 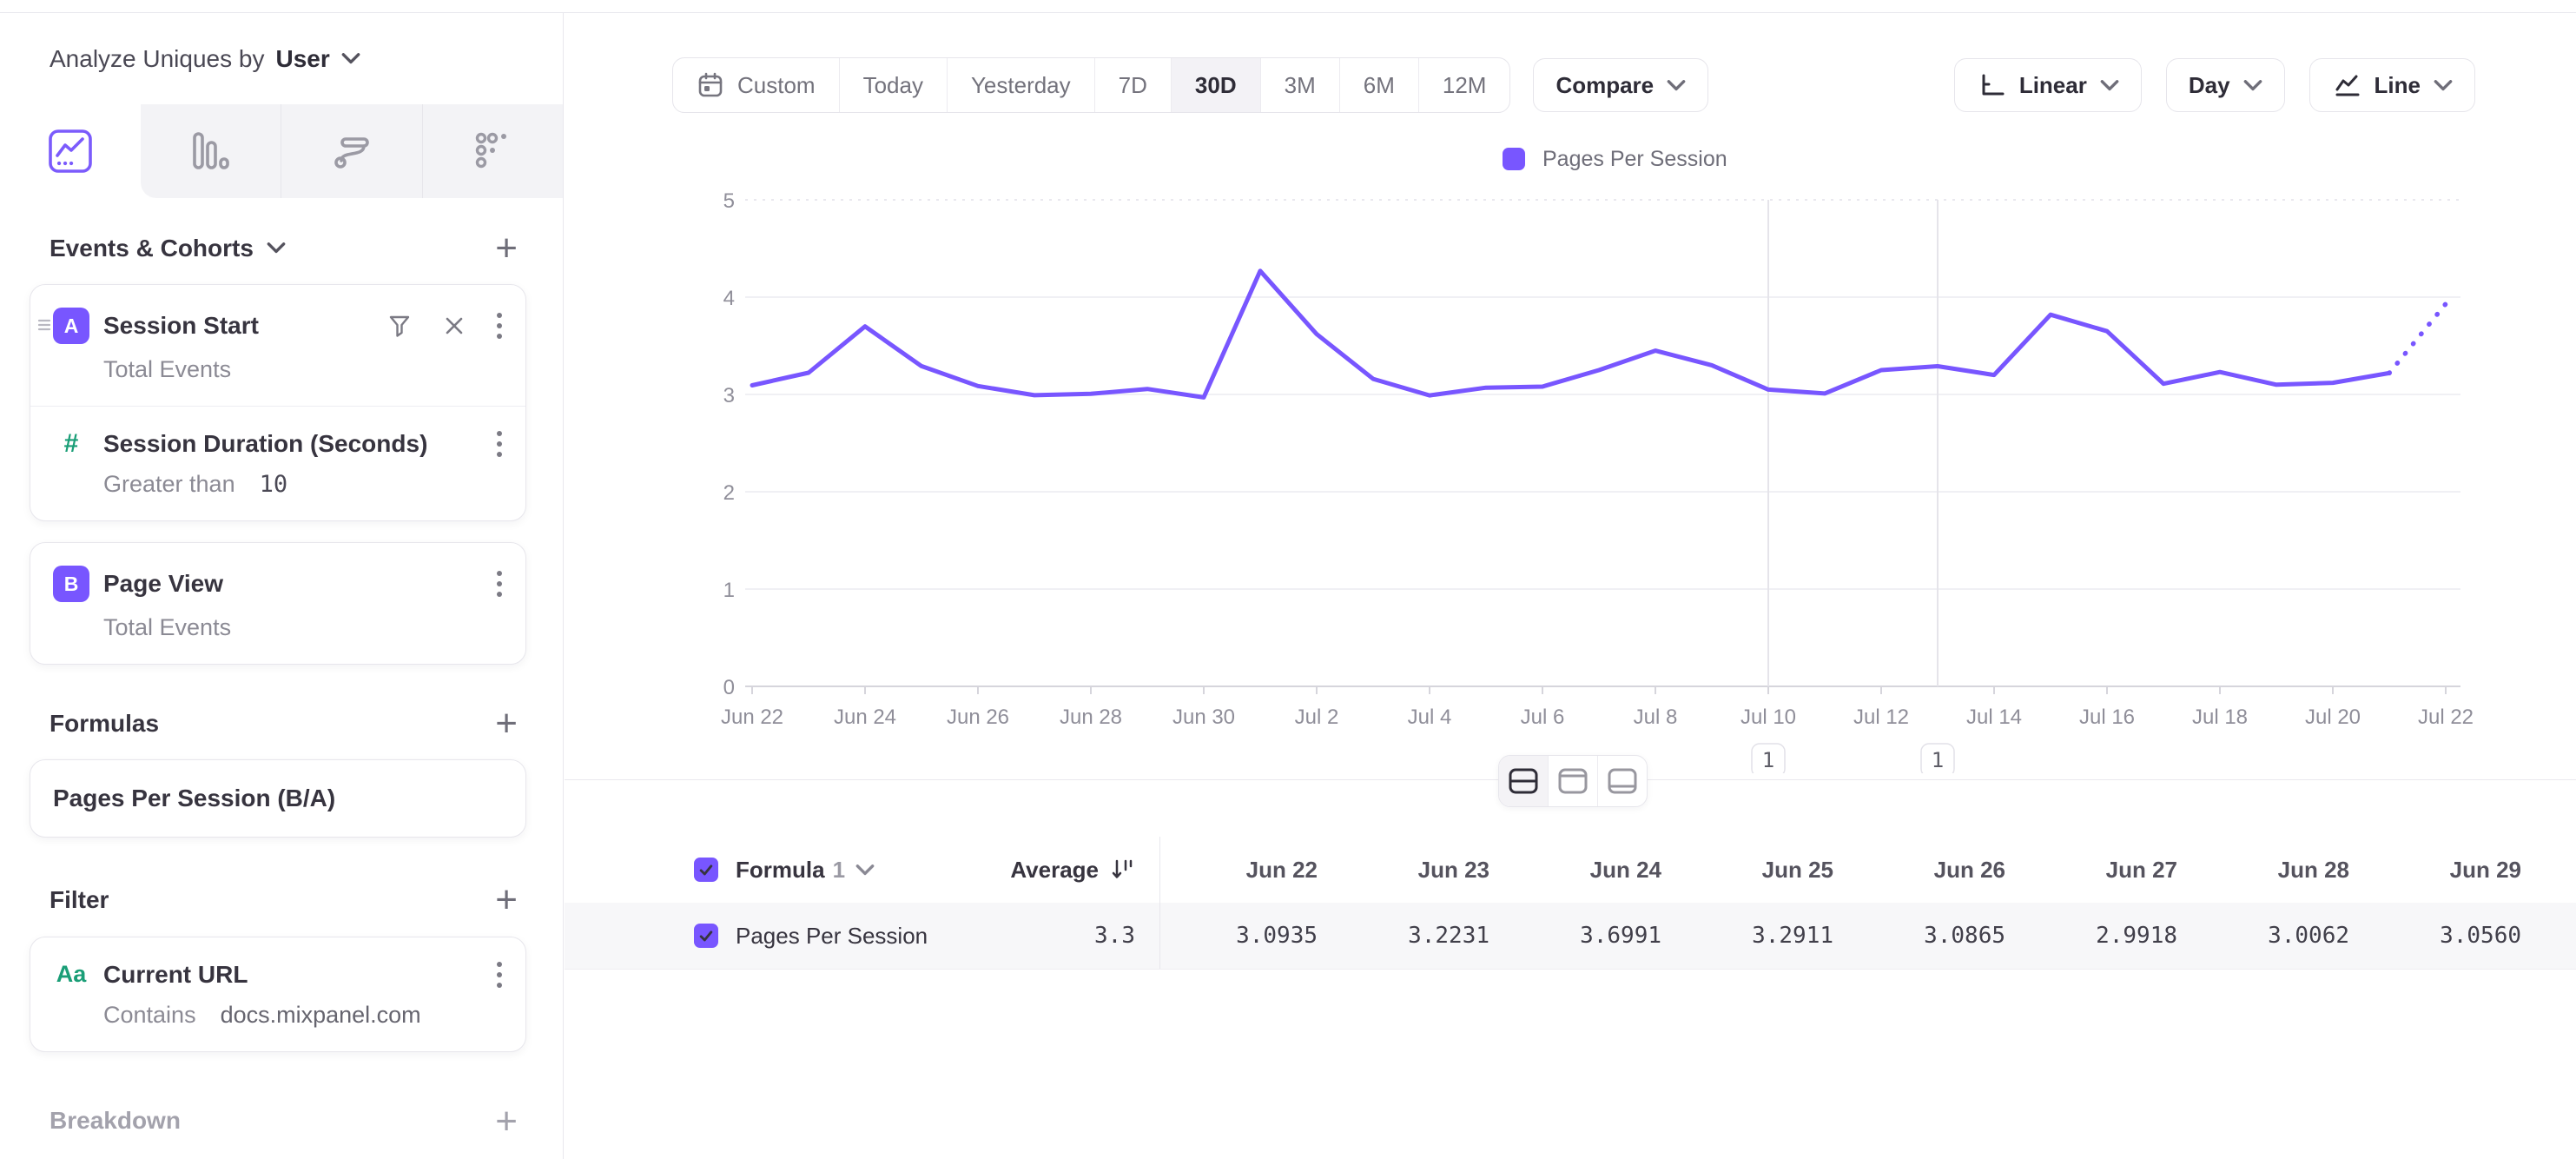 I want to click on table-col-header: Jun 29, so click(x=2485, y=870).